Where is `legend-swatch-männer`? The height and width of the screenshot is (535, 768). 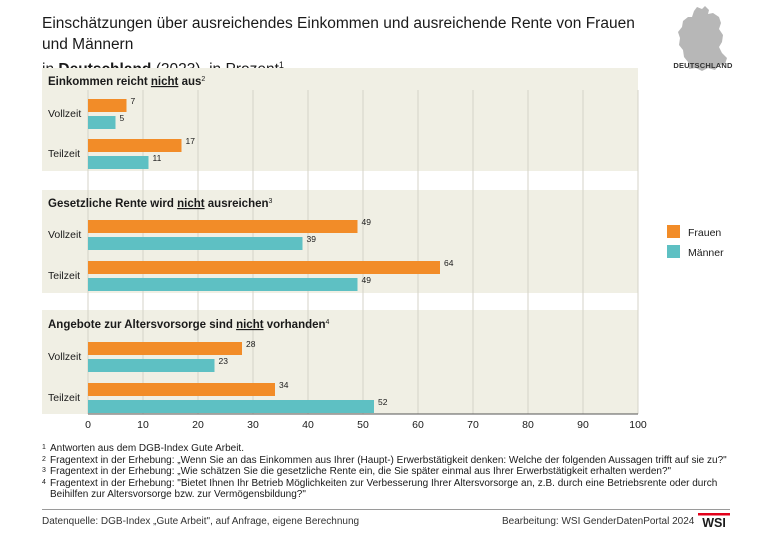 legend-swatch-männer is located at coordinates (673, 251).